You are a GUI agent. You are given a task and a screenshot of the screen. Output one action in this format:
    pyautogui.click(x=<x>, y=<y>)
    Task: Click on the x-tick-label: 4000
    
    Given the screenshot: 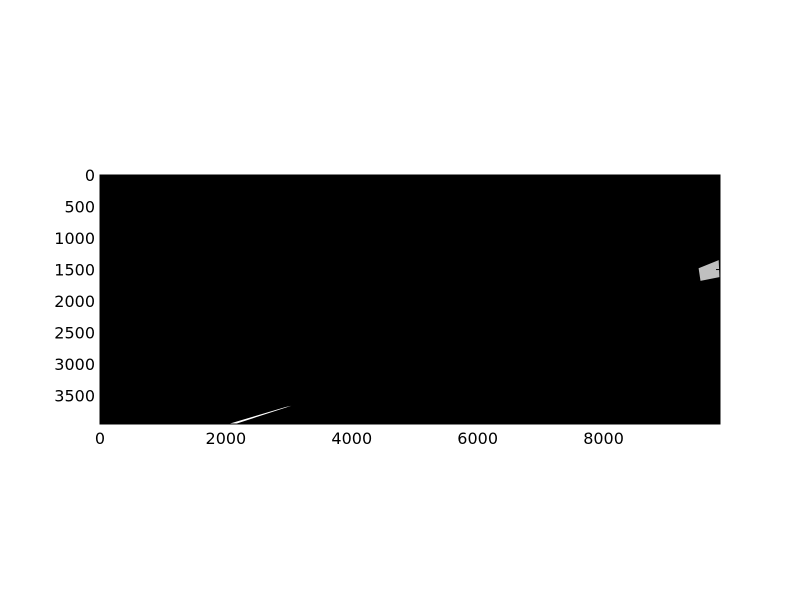 What is the action you would take?
    pyautogui.click(x=351, y=438)
    